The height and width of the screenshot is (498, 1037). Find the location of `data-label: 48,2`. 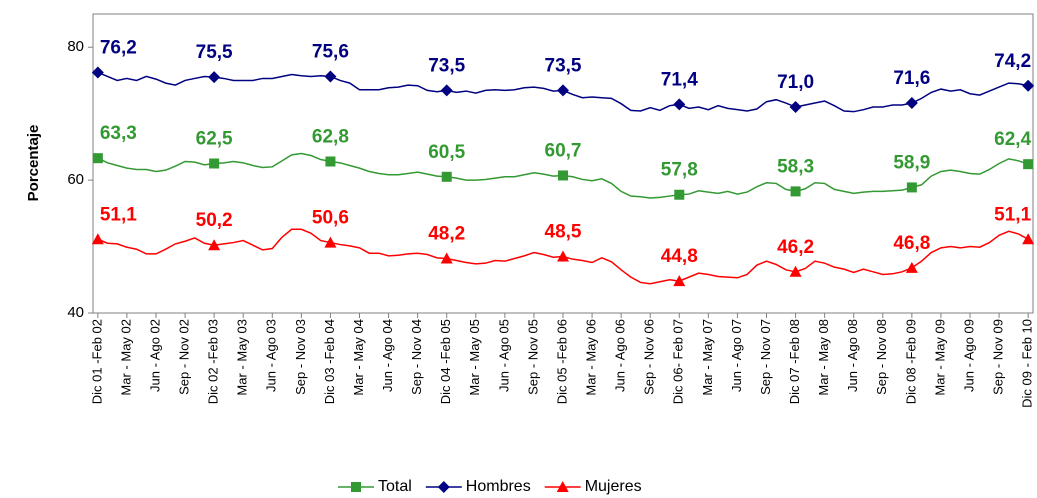

data-label: 48,2 is located at coordinates (446, 234).